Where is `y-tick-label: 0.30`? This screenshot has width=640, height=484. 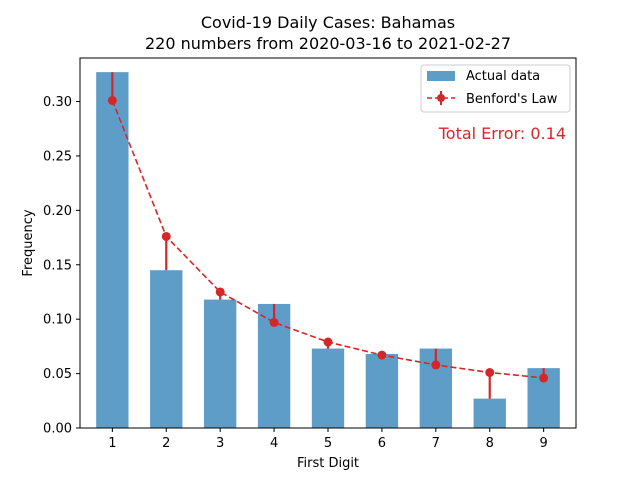
y-tick-label: 0.30 is located at coordinates (57, 102).